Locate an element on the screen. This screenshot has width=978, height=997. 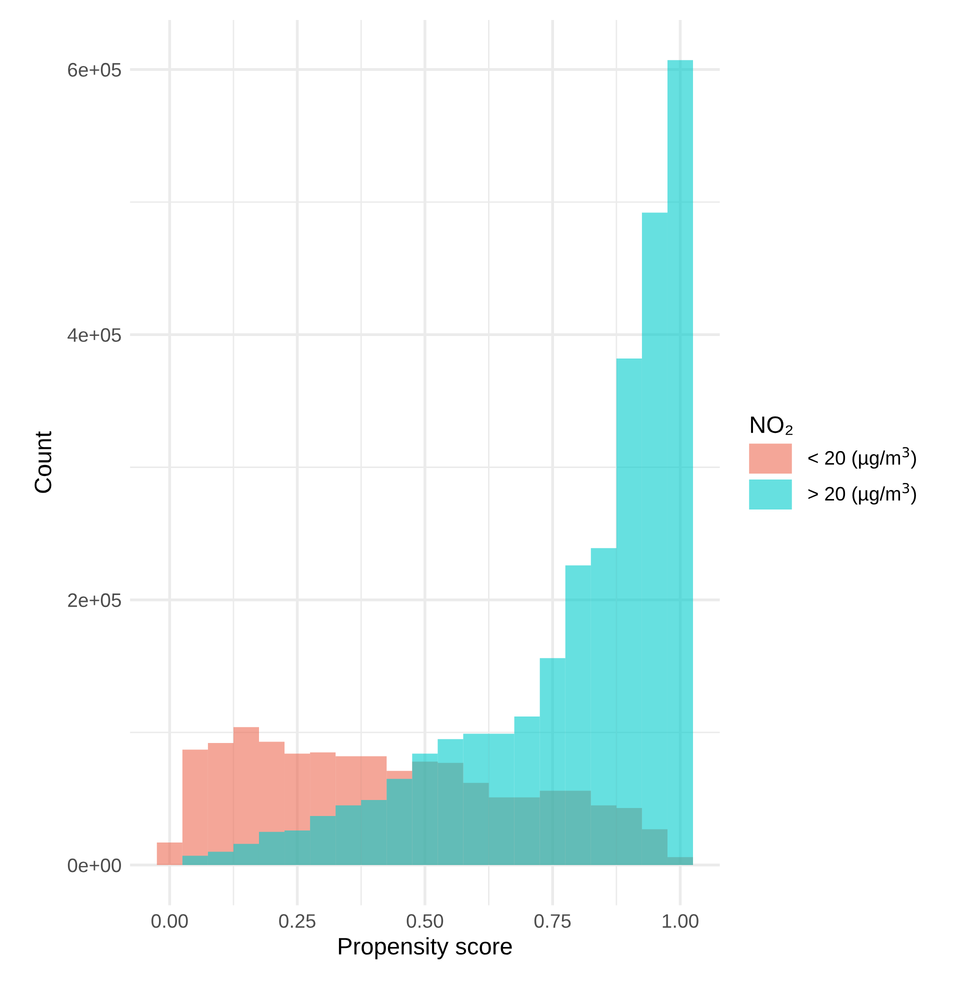
x-tick-label: 0.75 is located at coordinates (552, 921).